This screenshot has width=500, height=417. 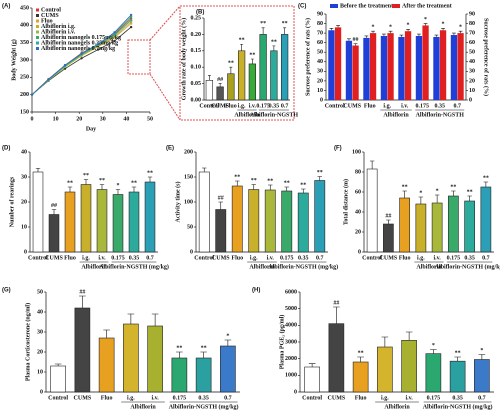 I want to click on y-tick-label: 0.25, so click(x=196, y=18).